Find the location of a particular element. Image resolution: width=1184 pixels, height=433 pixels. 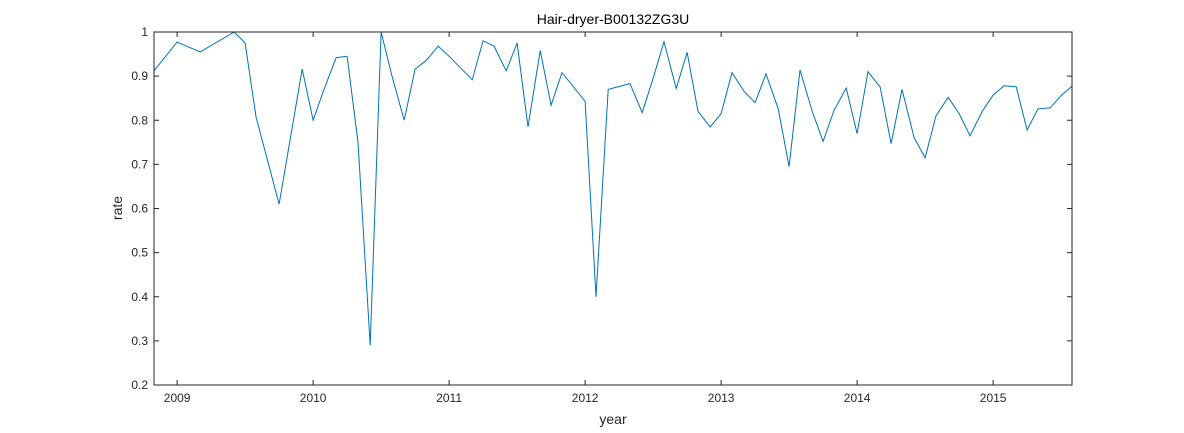

y-tick-label: 0.5 is located at coordinates (139, 253).